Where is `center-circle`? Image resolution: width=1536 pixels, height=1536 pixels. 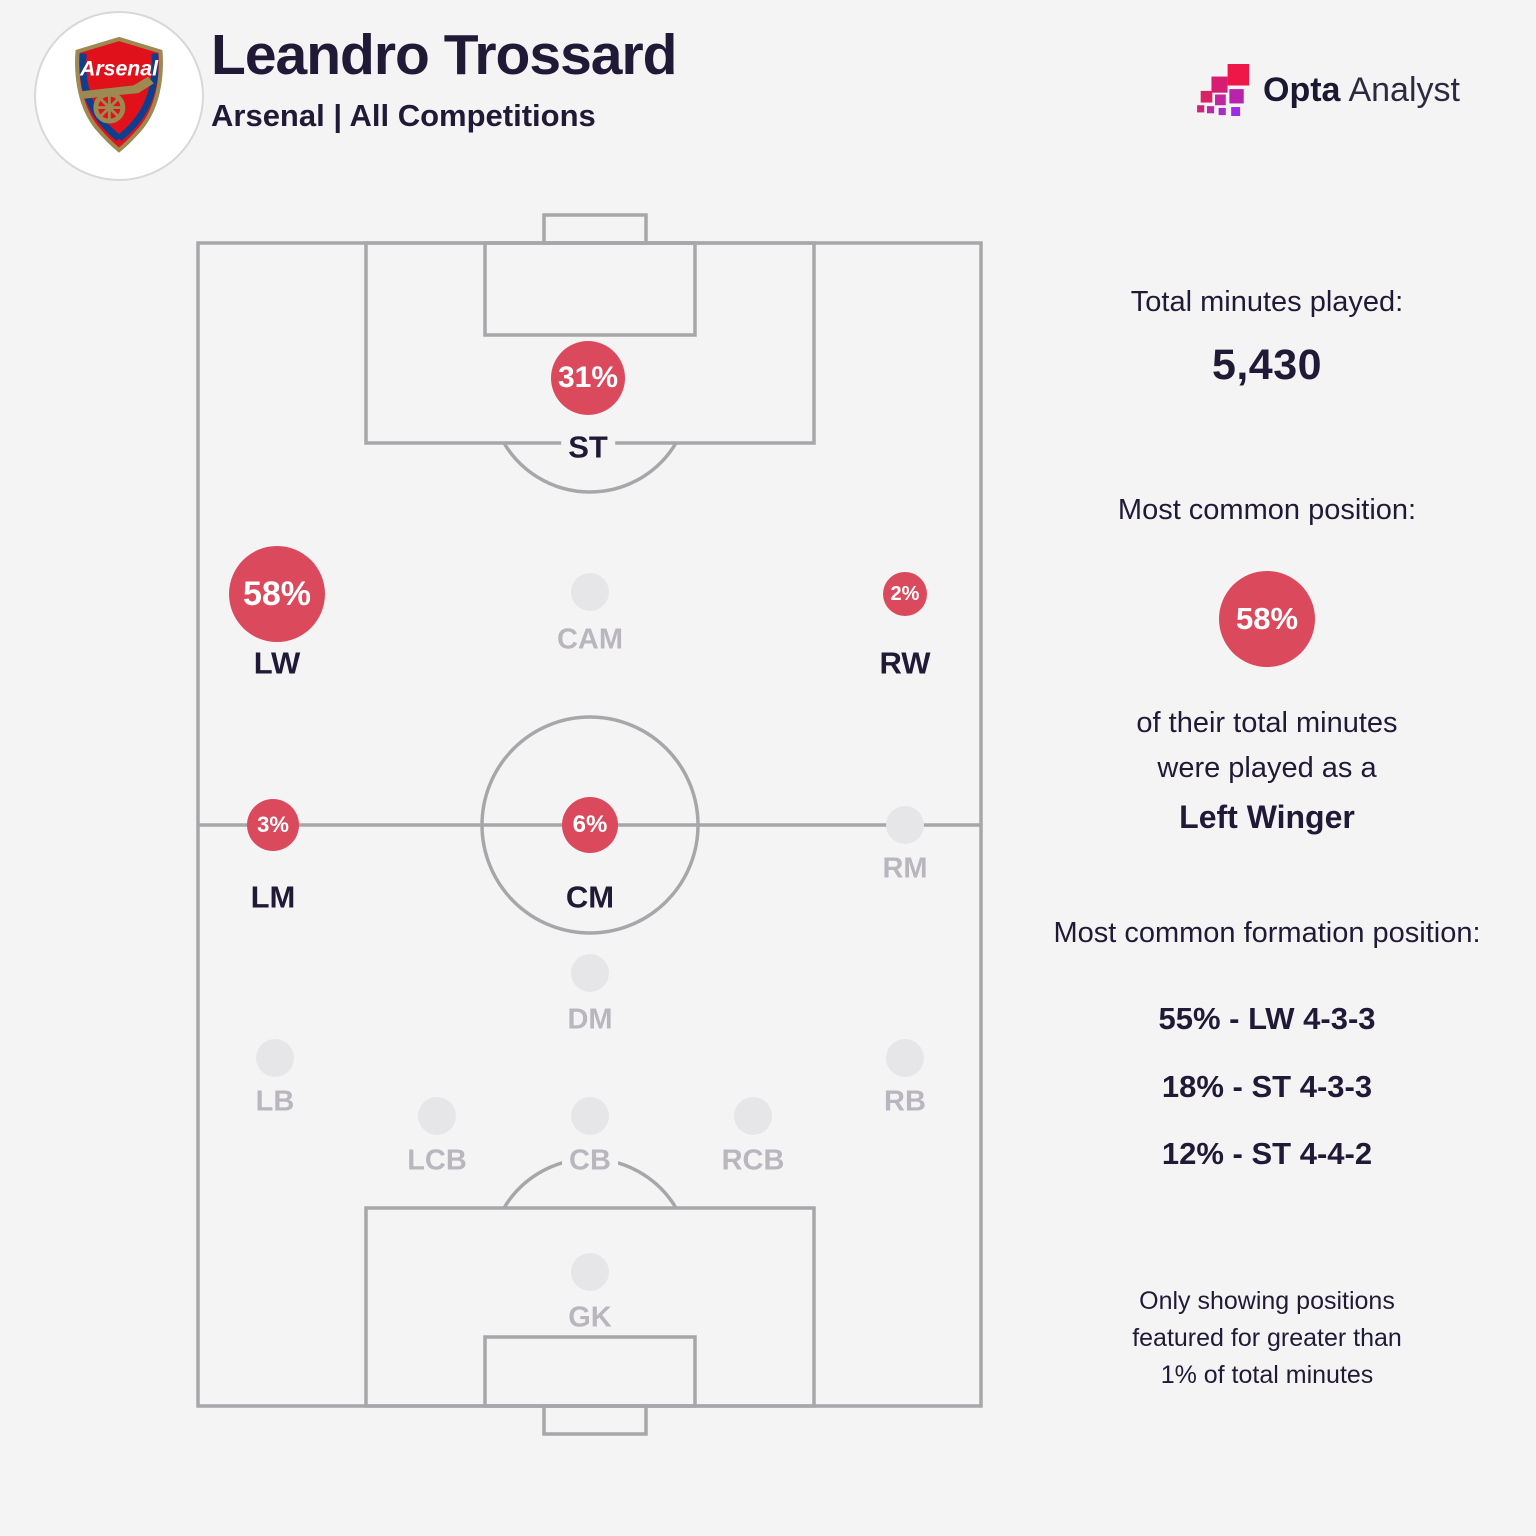
center-circle is located at coordinates (590, 825).